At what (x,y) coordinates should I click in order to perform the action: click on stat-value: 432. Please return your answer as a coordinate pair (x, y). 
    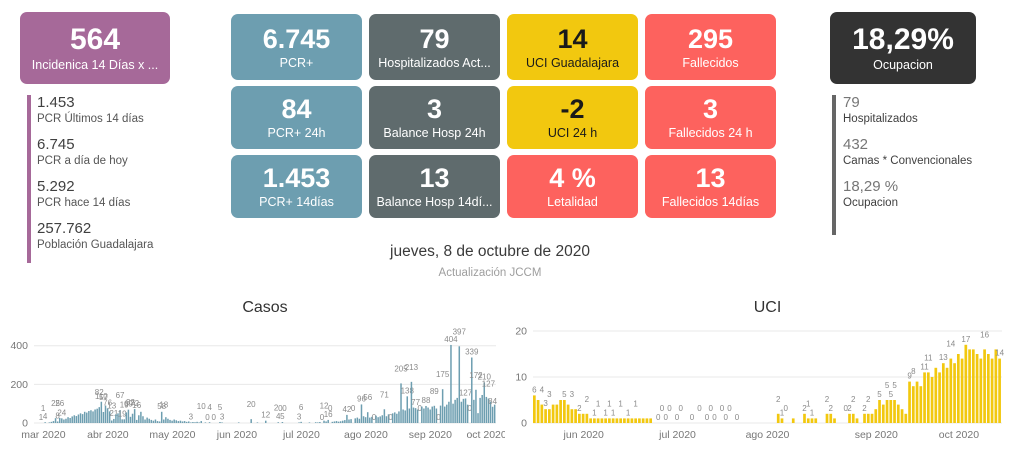
    Looking at the image, I should click on (856, 144).